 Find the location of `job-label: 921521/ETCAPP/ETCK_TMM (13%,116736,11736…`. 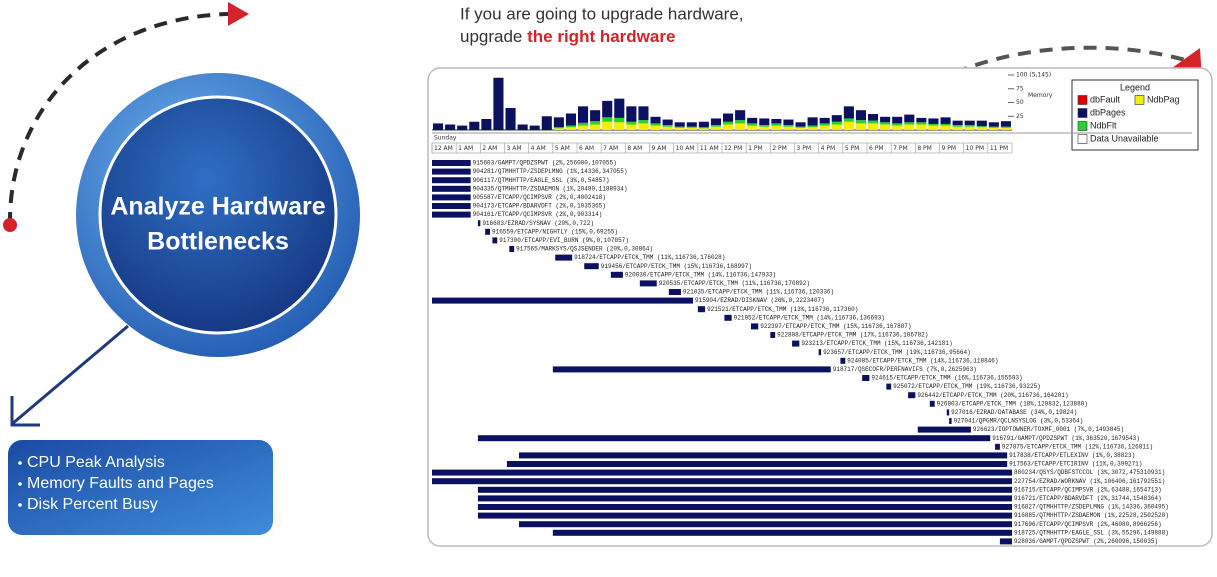

job-label: 921521/ETCAPP/ETCK_TMM (13%,116736,11736… is located at coordinates (782, 309).